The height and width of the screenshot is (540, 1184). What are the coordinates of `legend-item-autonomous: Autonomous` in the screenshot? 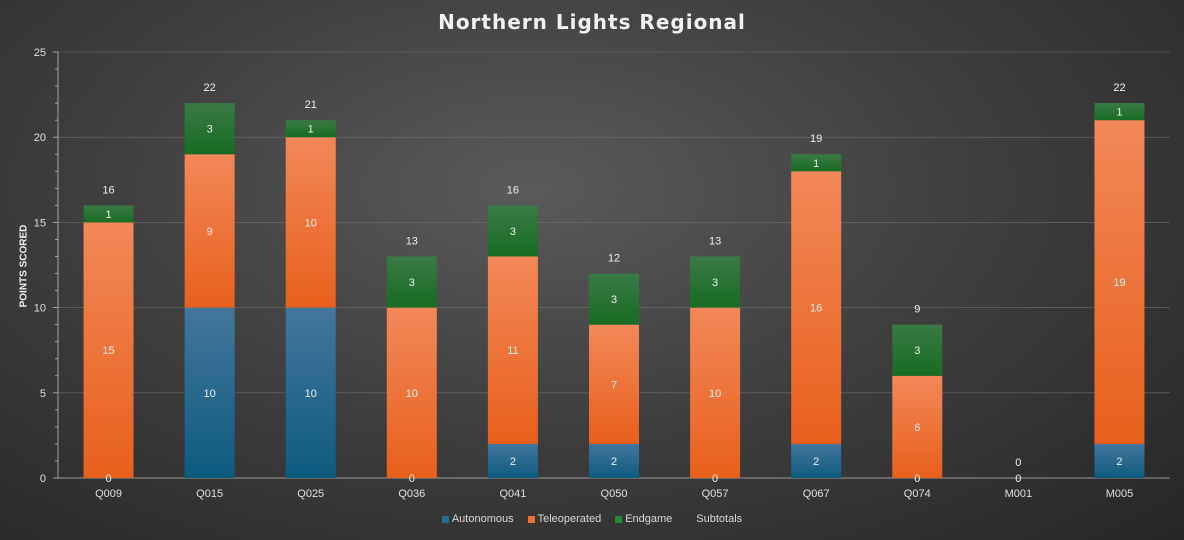 It's located at (477, 519).